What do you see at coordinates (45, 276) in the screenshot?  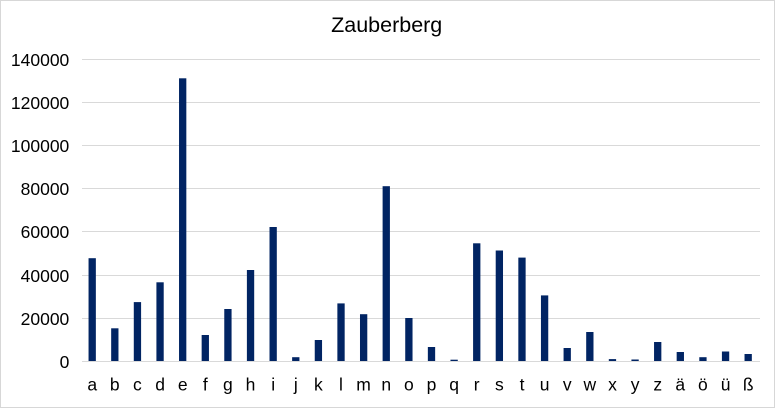 I see `svg-text: 40000` at bounding box center [45, 276].